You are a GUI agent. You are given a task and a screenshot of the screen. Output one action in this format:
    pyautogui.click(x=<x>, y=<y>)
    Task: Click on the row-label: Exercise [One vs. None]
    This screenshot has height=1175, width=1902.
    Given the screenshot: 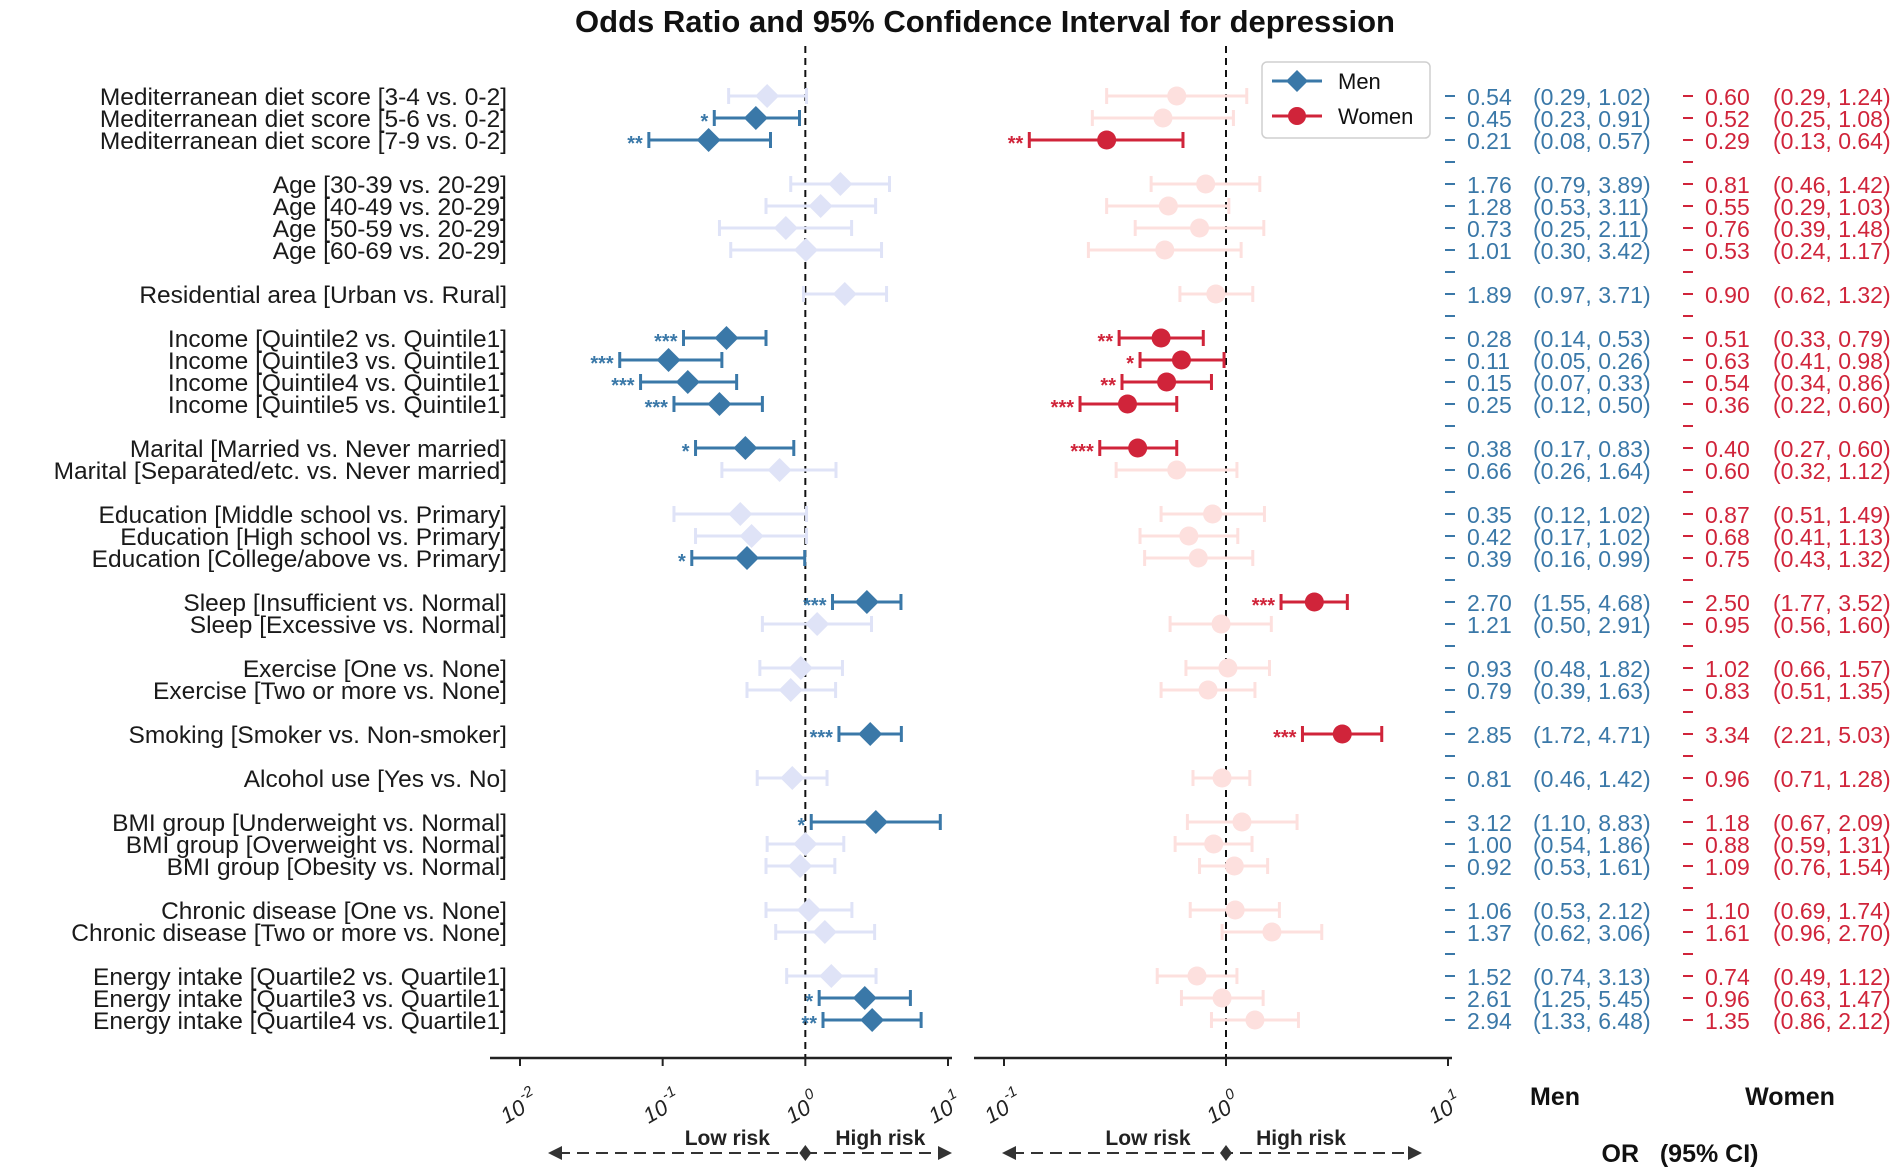 What is the action you would take?
    pyautogui.click(x=375, y=669)
    